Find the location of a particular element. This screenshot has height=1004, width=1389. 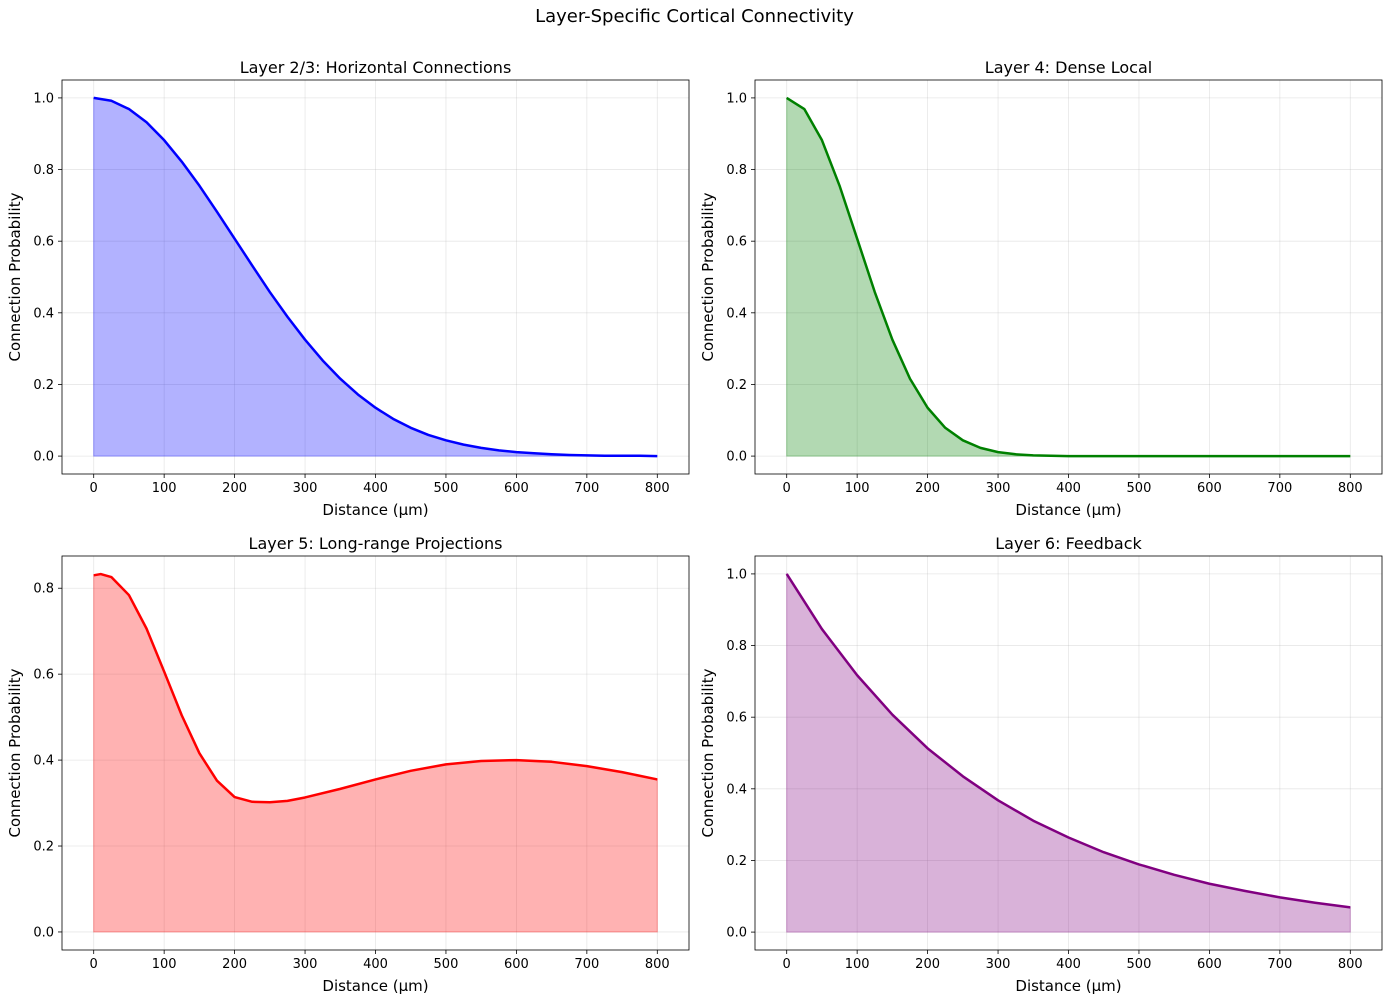

subplot-title: Layer 5: Long-range Projections is located at coordinates (376, 543).